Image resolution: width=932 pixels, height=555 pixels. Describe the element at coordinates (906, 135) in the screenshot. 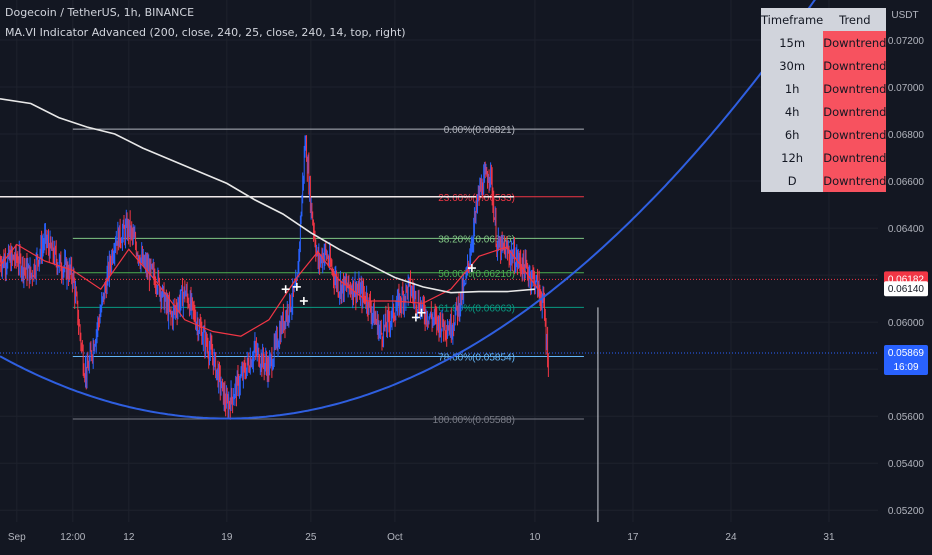

I see `price-tick-label: 0.06800` at that location.